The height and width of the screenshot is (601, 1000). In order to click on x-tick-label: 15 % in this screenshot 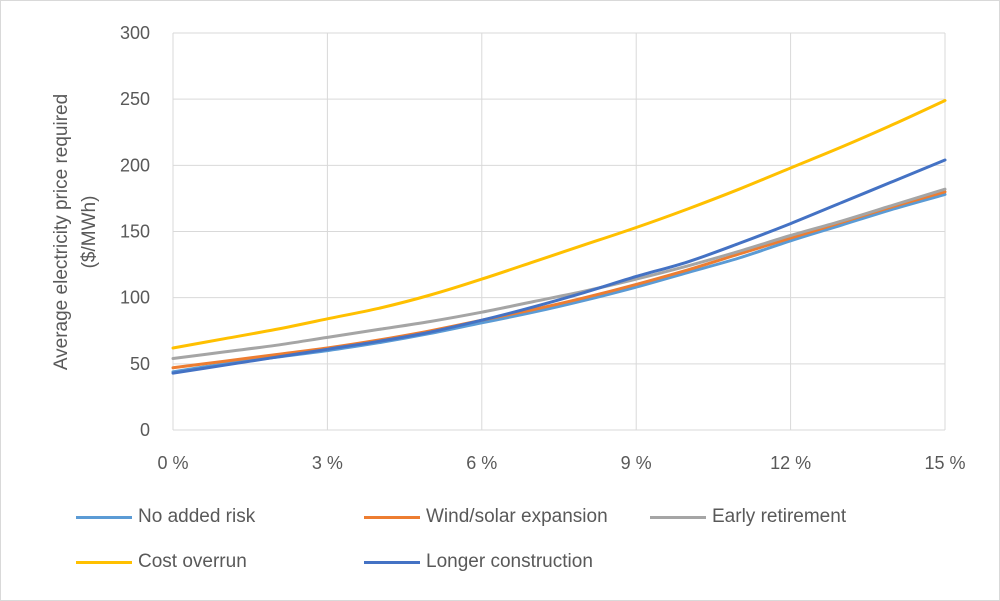, I will do `click(944, 463)`.